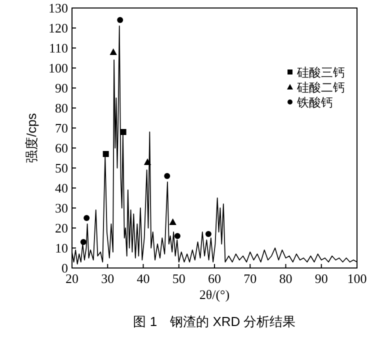  What do you see at coordinates (107, 278) in the screenshot?
I see `x-tick-label: 30` at bounding box center [107, 278].